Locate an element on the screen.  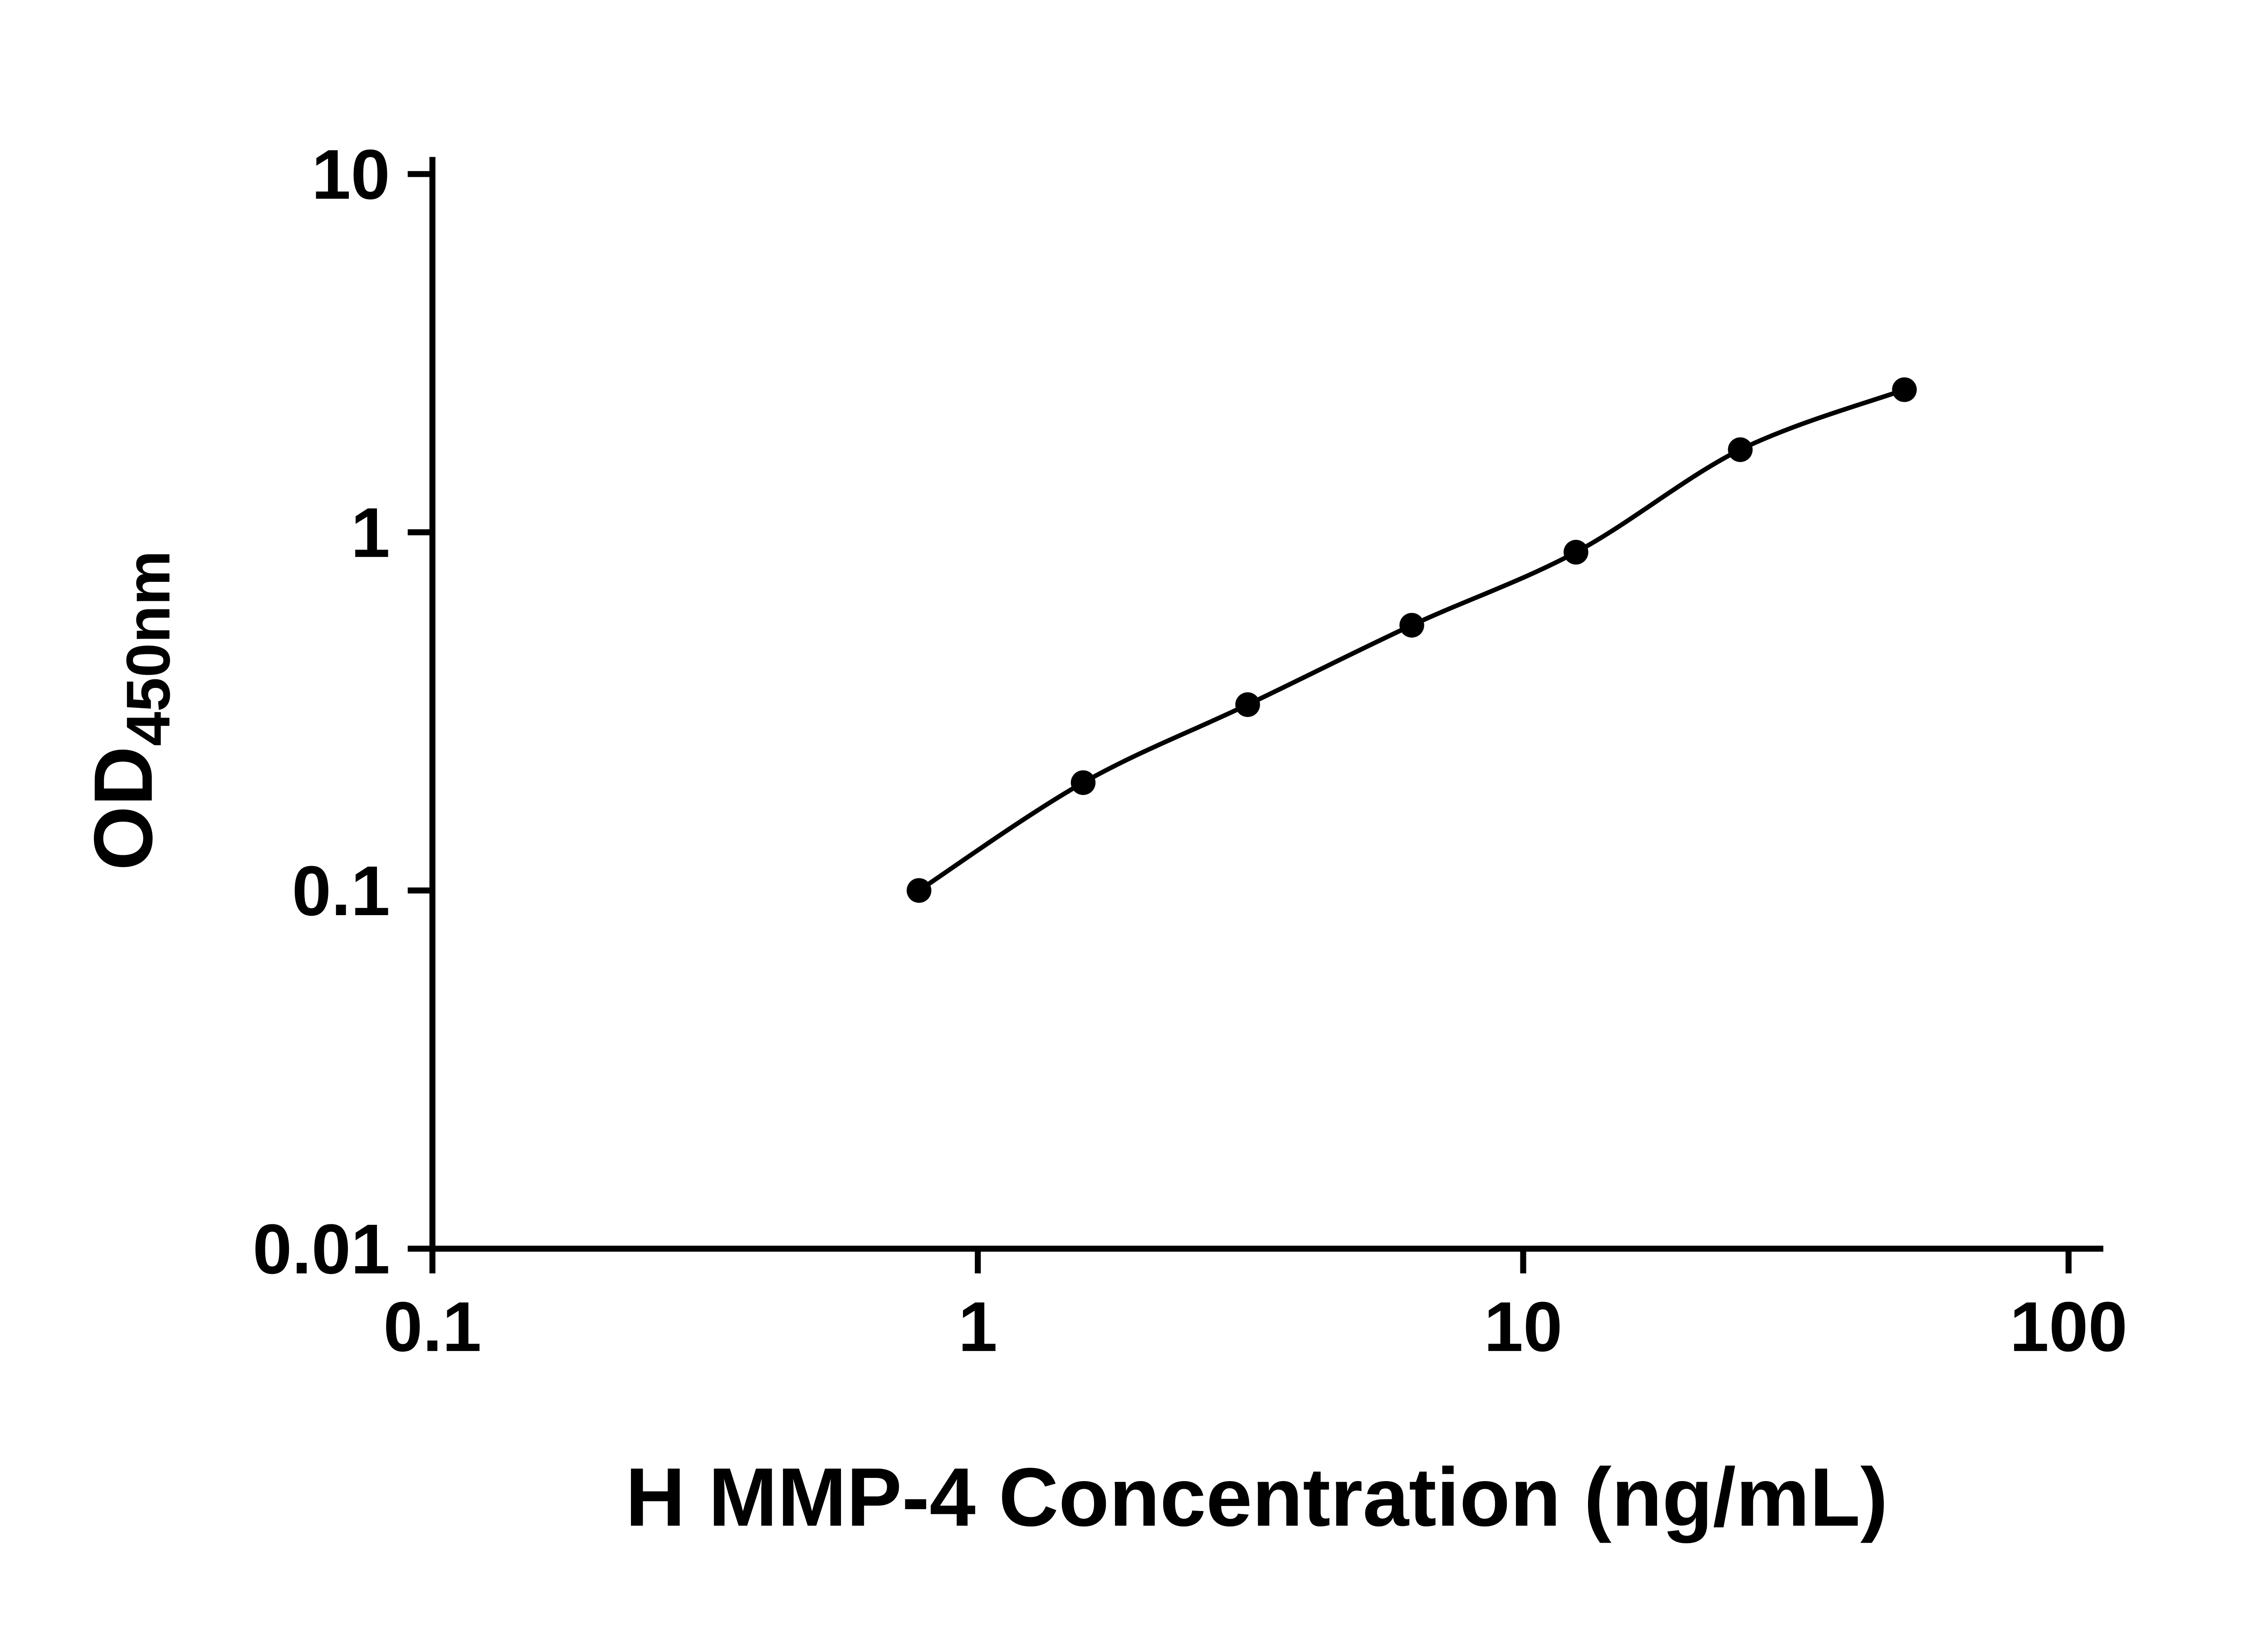
y-axis-title-sub: 450nm is located at coordinates (148, 648).